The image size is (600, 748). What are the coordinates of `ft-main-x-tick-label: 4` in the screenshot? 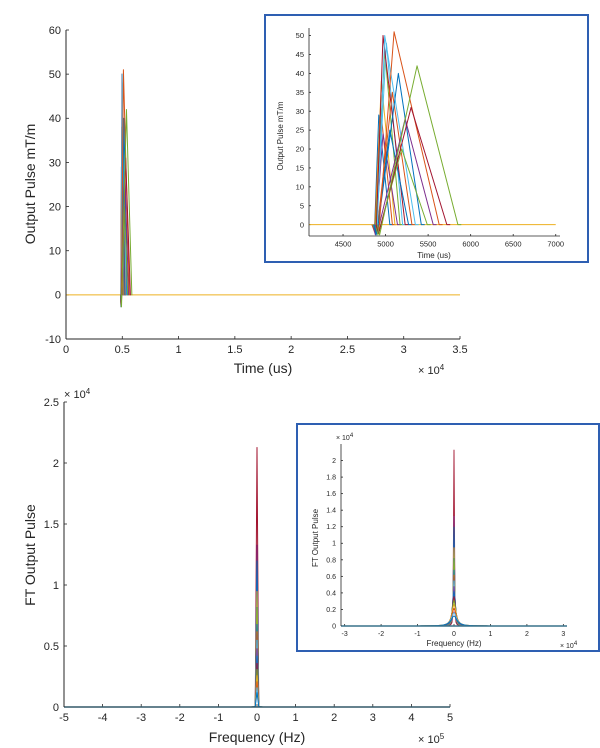 It's located at (411, 718).